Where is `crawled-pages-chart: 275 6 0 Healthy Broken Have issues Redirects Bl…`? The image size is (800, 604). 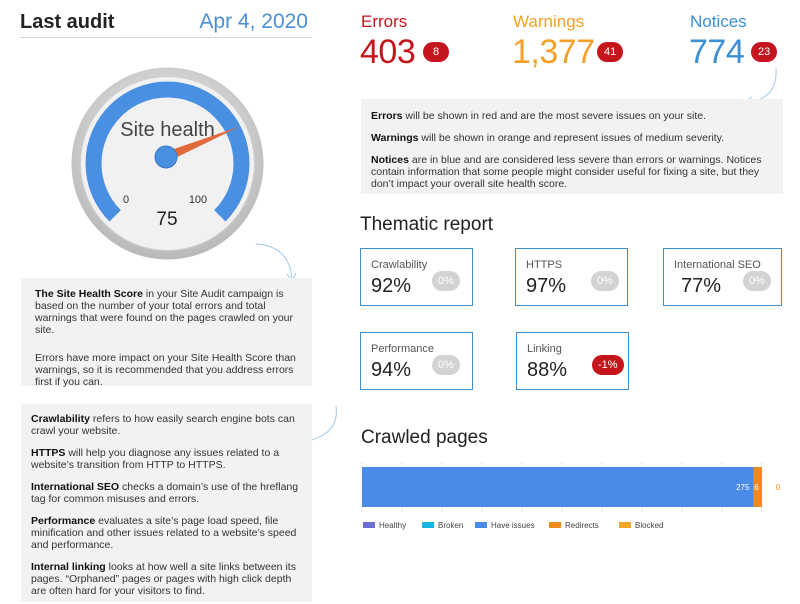
crawled-pages-chart: 275 6 0 Healthy Broken Have issues Redirects Bl… is located at coordinates (575, 498).